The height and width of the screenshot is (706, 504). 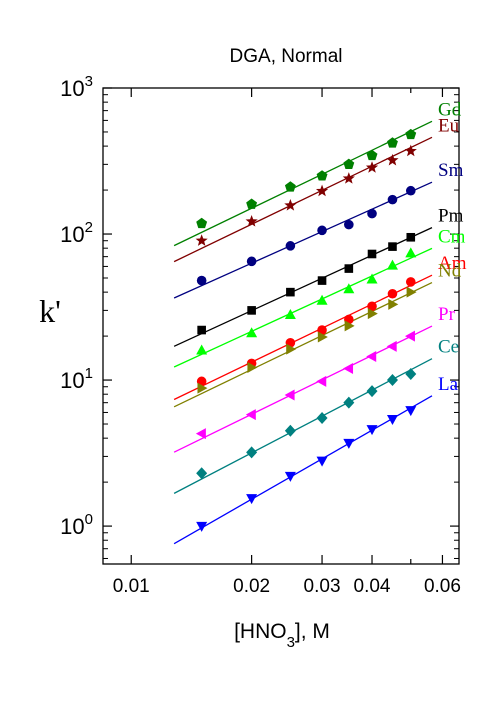 What do you see at coordinates (448, 384) in the screenshot?
I see `series-label-la: La` at bounding box center [448, 384].